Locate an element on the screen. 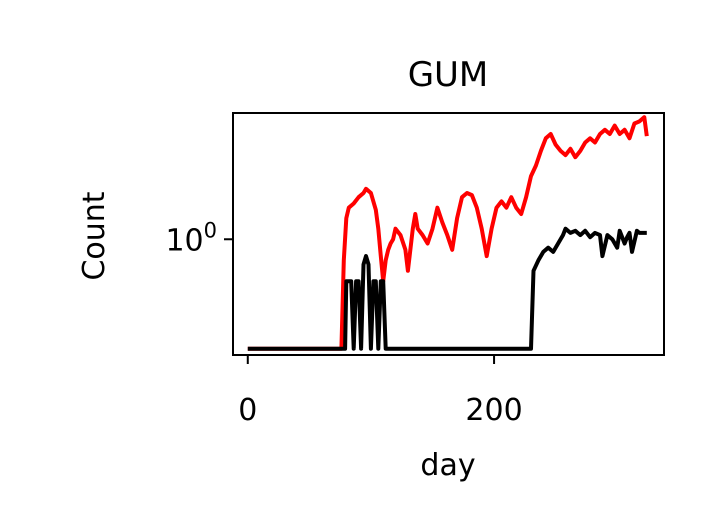 The height and width of the screenshot is (531, 708). chart-title: GUM is located at coordinates (448, 75).